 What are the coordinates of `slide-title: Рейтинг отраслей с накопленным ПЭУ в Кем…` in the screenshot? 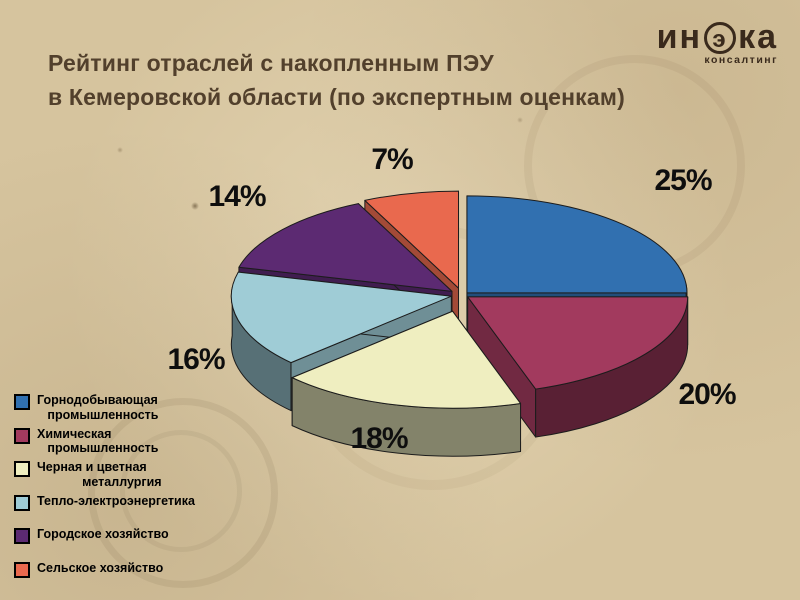 It's located at (336, 80).